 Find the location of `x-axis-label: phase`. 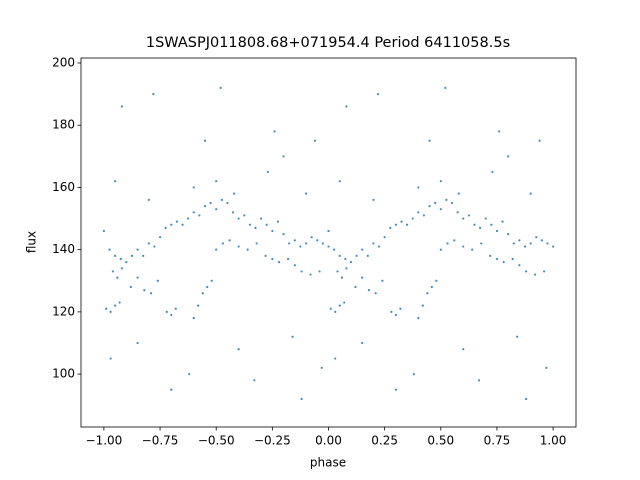

x-axis-label: phase is located at coordinates (328, 463).